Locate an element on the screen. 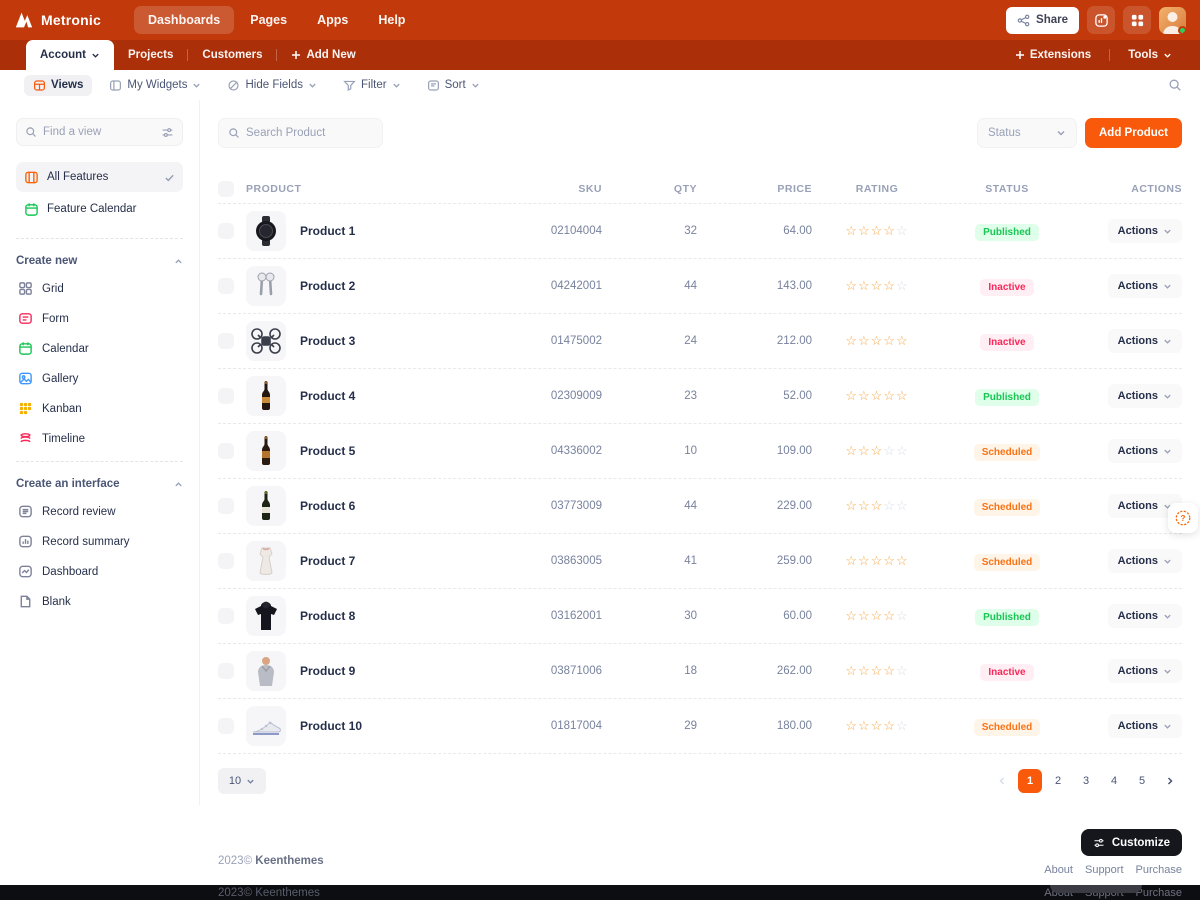 The height and width of the screenshot is (900, 1200). page-button-2: 2 is located at coordinates (1058, 781).